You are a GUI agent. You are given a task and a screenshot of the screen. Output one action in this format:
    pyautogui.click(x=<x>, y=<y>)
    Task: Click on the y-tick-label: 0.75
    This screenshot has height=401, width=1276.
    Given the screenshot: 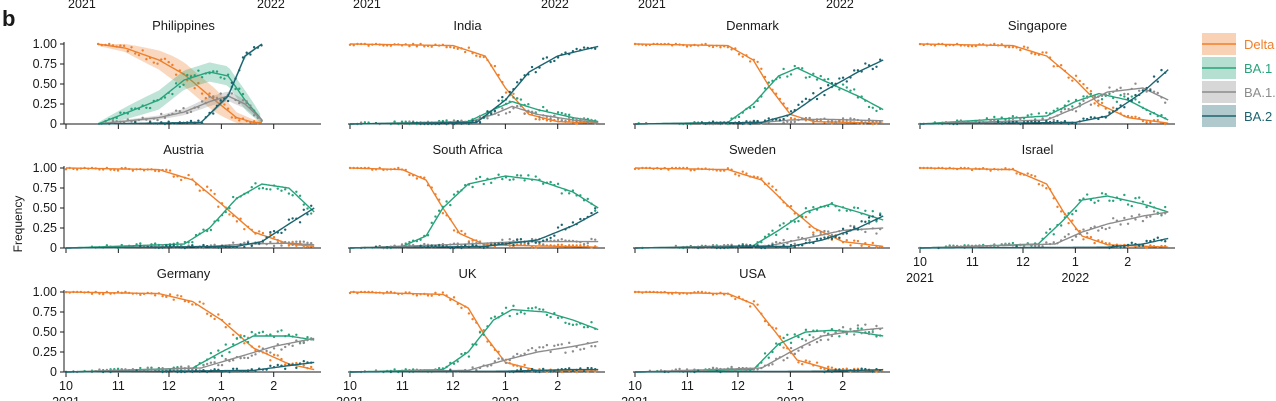 What is the action you would take?
    pyautogui.click(x=45, y=188)
    